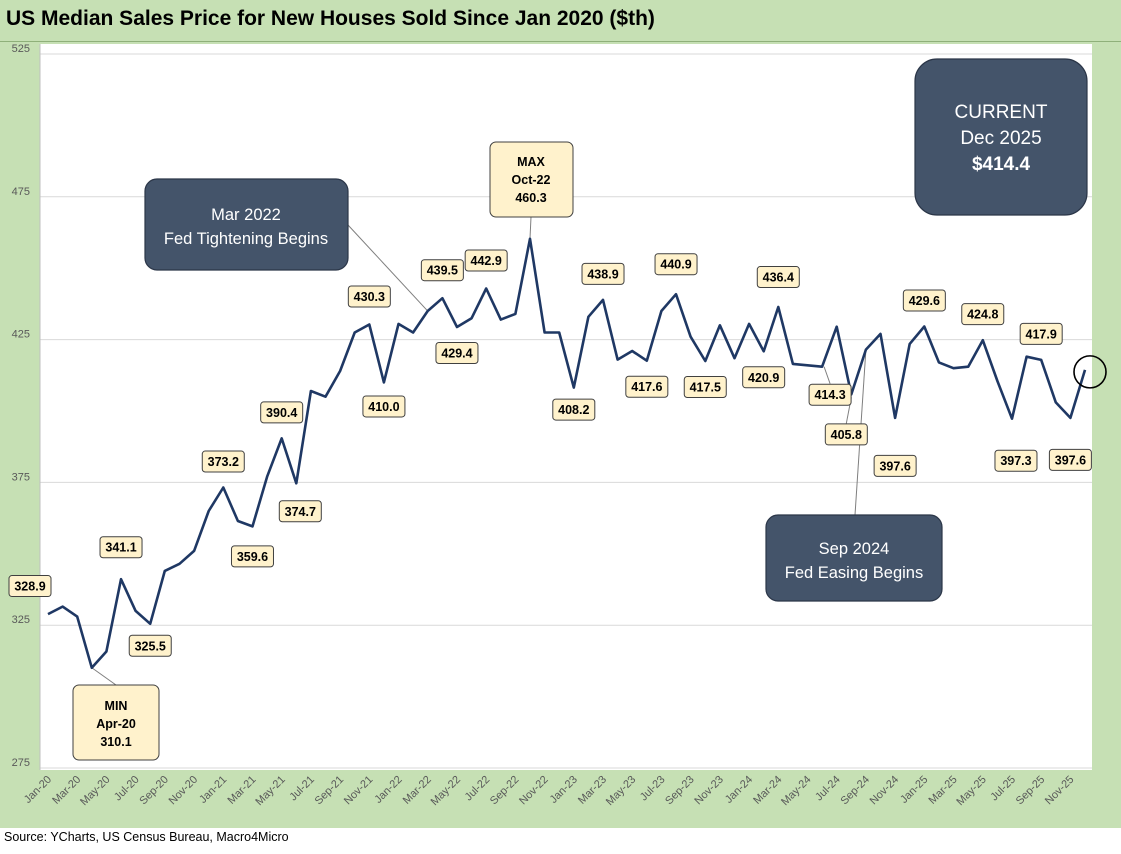 Image resolution: width=1121 pixels, height=854 pixels. Describe the element at coordinates (359, 791) in the screenshot. I see `x-tick-label: Nov-21` at that location.